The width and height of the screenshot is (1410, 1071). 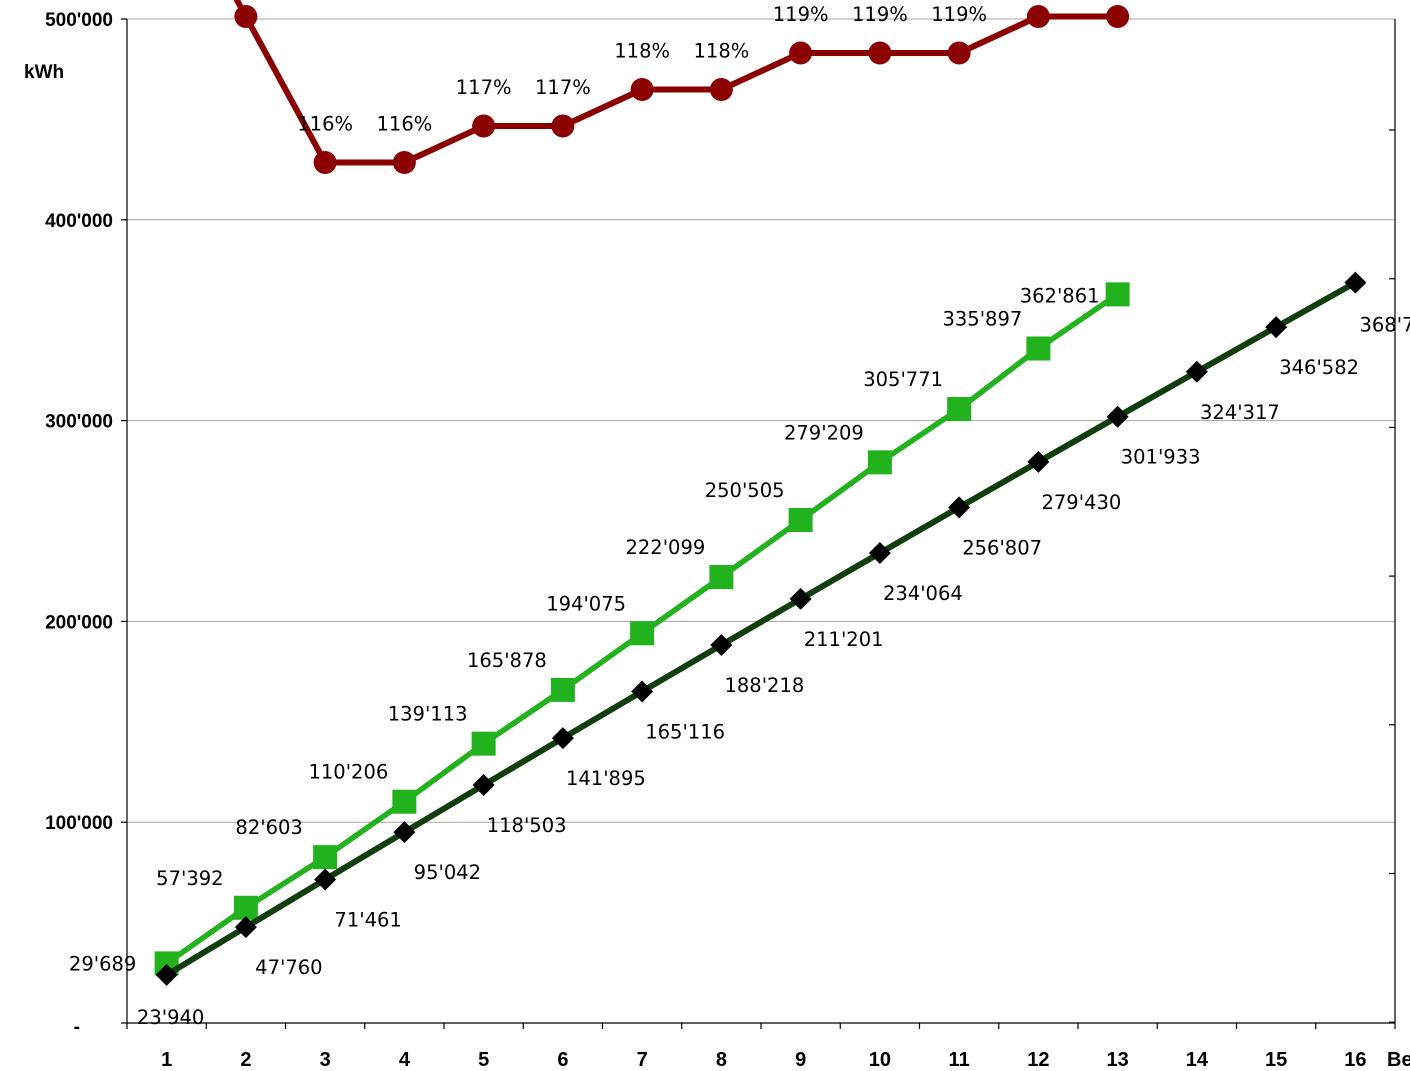 I want to click on data-label-green: 362'861, so click(x=1060, y=295).